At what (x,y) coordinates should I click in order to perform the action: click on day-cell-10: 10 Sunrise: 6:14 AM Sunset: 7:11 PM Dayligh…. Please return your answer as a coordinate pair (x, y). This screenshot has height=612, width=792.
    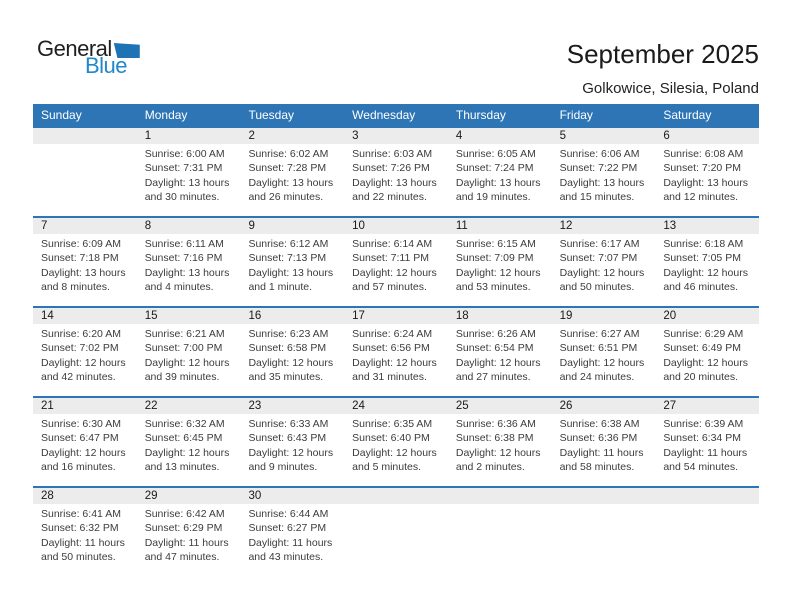
    Looking at the image, I should click on (396, 262).